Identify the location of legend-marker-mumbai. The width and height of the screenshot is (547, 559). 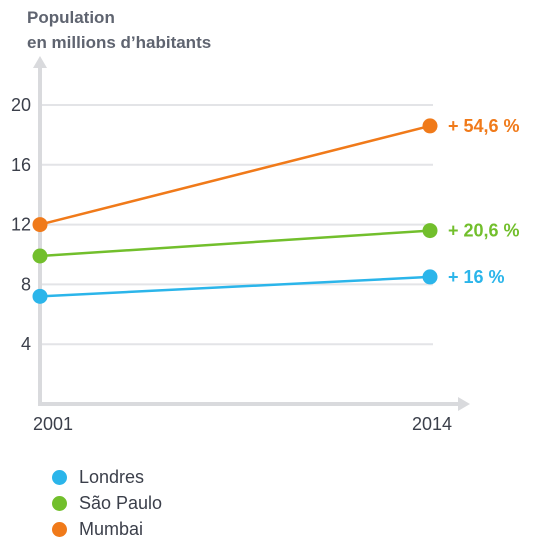
(59, 529).